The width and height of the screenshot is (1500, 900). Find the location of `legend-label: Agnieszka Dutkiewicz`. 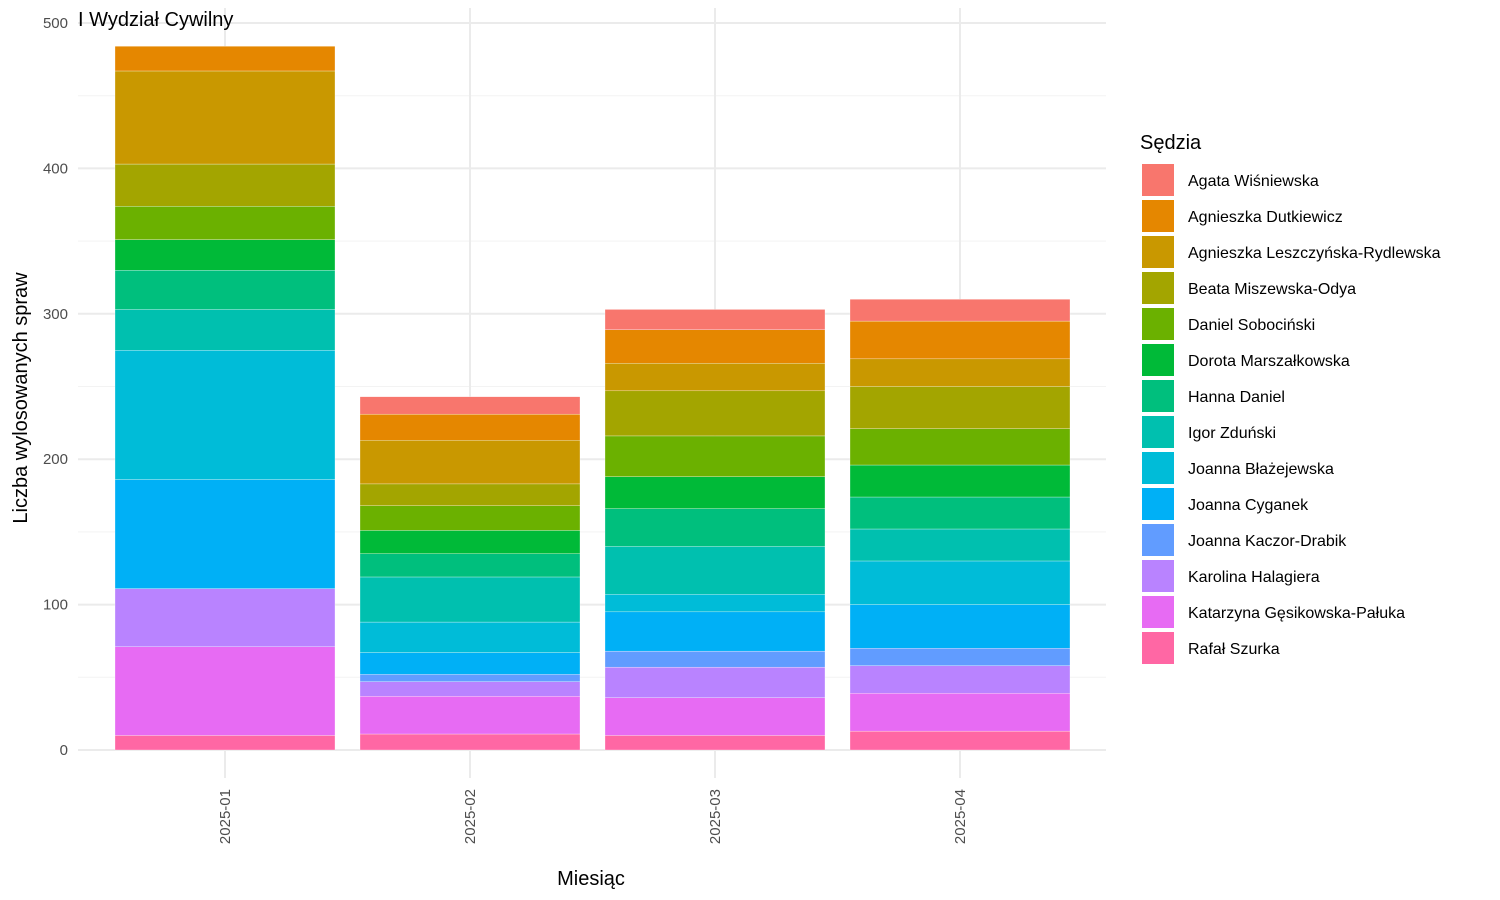

legend-label: Agnieszka Dutkiewicz is located at coordinates (1265, 217).